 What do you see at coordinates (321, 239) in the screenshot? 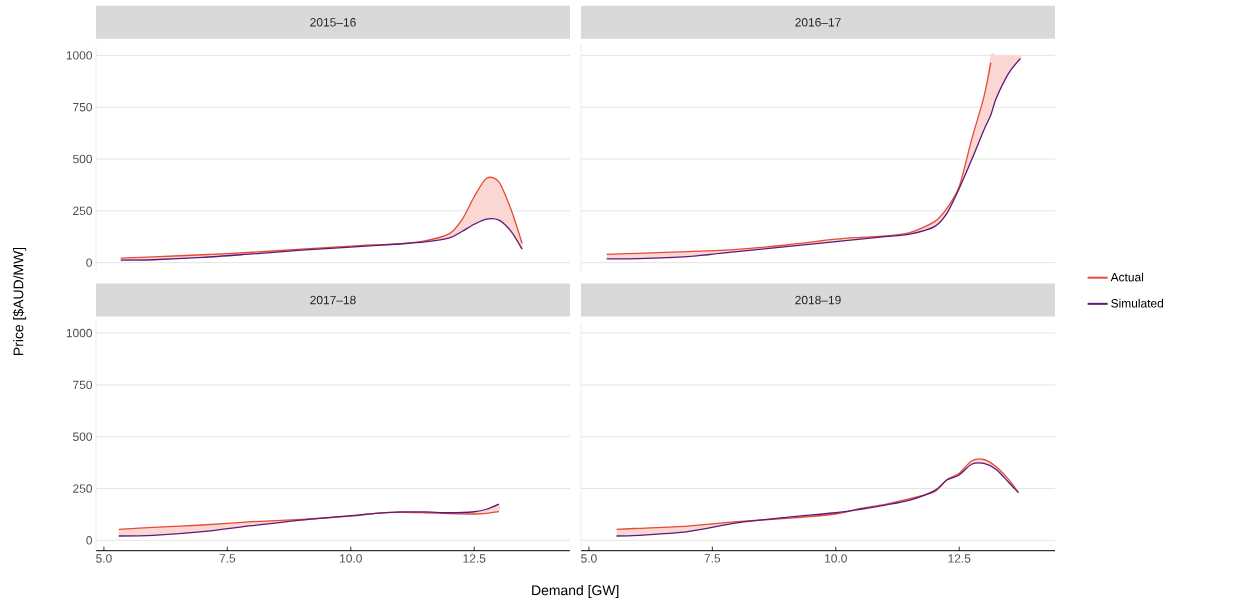
I see `line-series` at bounding box center [321, 239].